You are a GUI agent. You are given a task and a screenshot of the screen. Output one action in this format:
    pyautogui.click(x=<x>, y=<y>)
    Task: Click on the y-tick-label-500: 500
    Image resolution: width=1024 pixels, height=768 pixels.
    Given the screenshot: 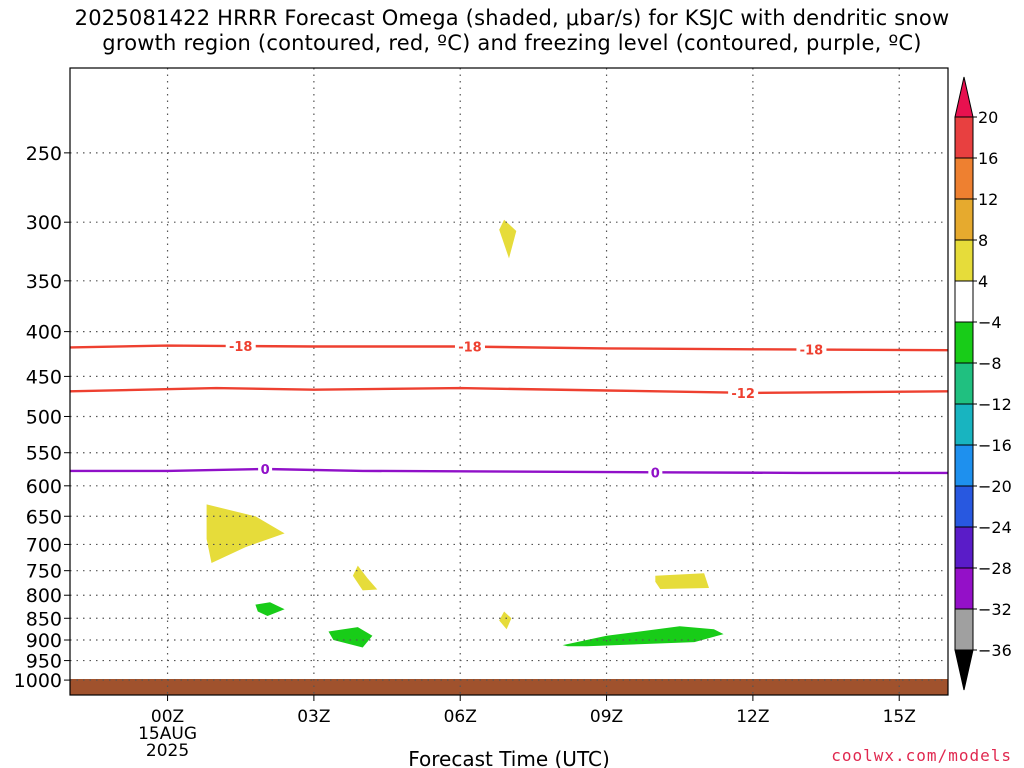 What is the action you would take?
    pyautogui.click(x=44, y=417)
    